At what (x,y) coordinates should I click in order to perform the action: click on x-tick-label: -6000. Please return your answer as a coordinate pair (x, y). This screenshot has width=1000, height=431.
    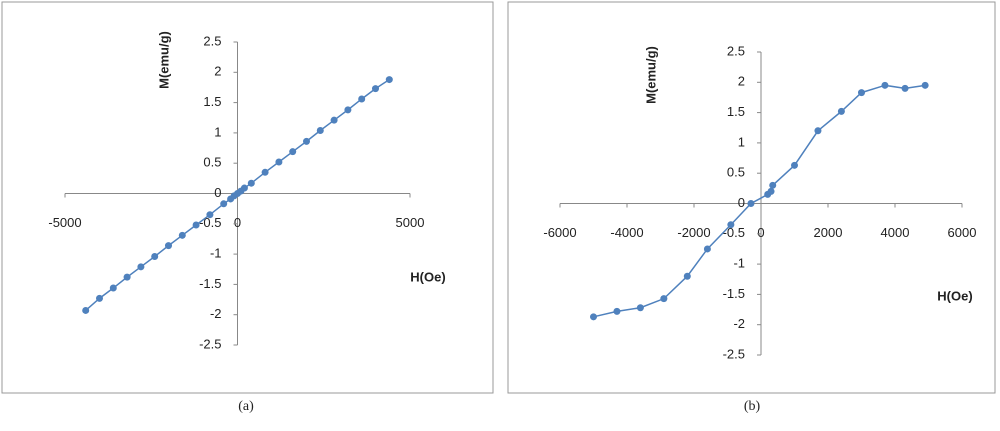
    Looking at the image, I should click on (559, 232).